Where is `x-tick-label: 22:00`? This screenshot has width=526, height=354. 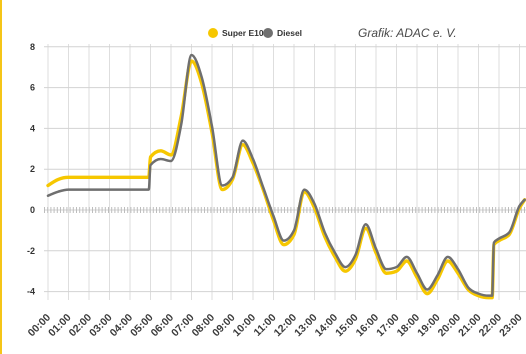 x-tick-label: 22:00 is located at coordinates (491, 326).